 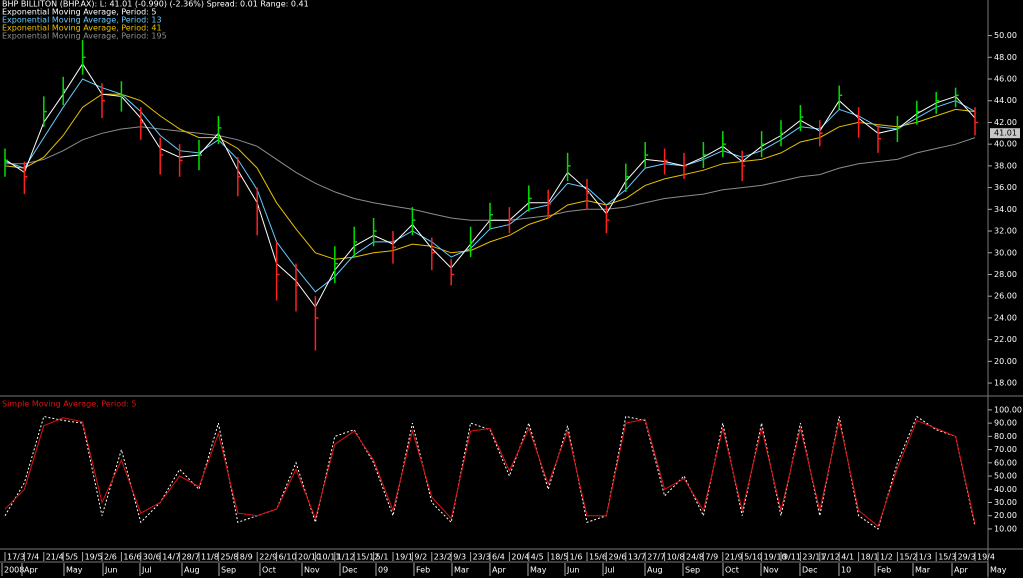 What do you see at coordinates (1005, 515) in the screenshot?
I see `y-tick-label: 20.00` at bounding box center [1005, 515].